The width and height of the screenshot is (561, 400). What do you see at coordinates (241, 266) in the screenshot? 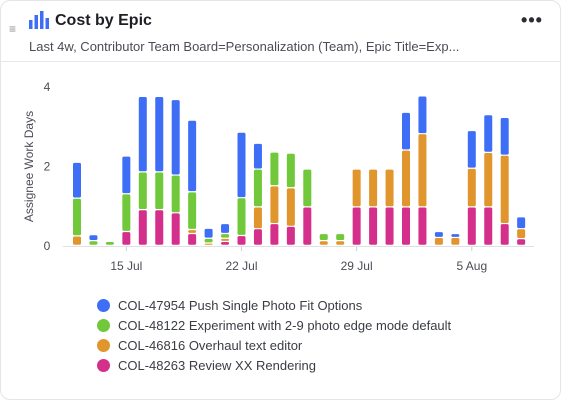
I see `x-tick-label: 22 Jul` at bounding box center [241, 266].